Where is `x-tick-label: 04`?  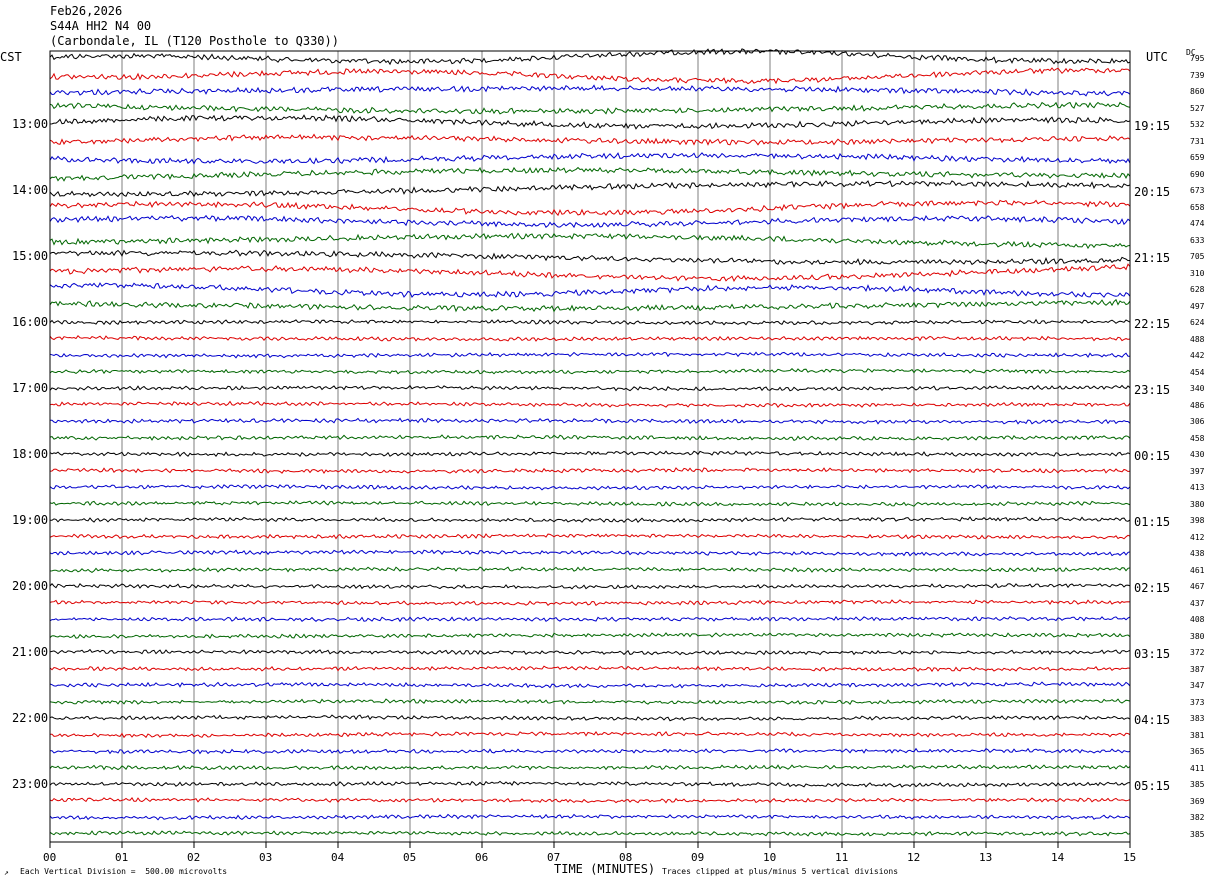 x-tick-label: 04 is located at coordinates (338, 857).